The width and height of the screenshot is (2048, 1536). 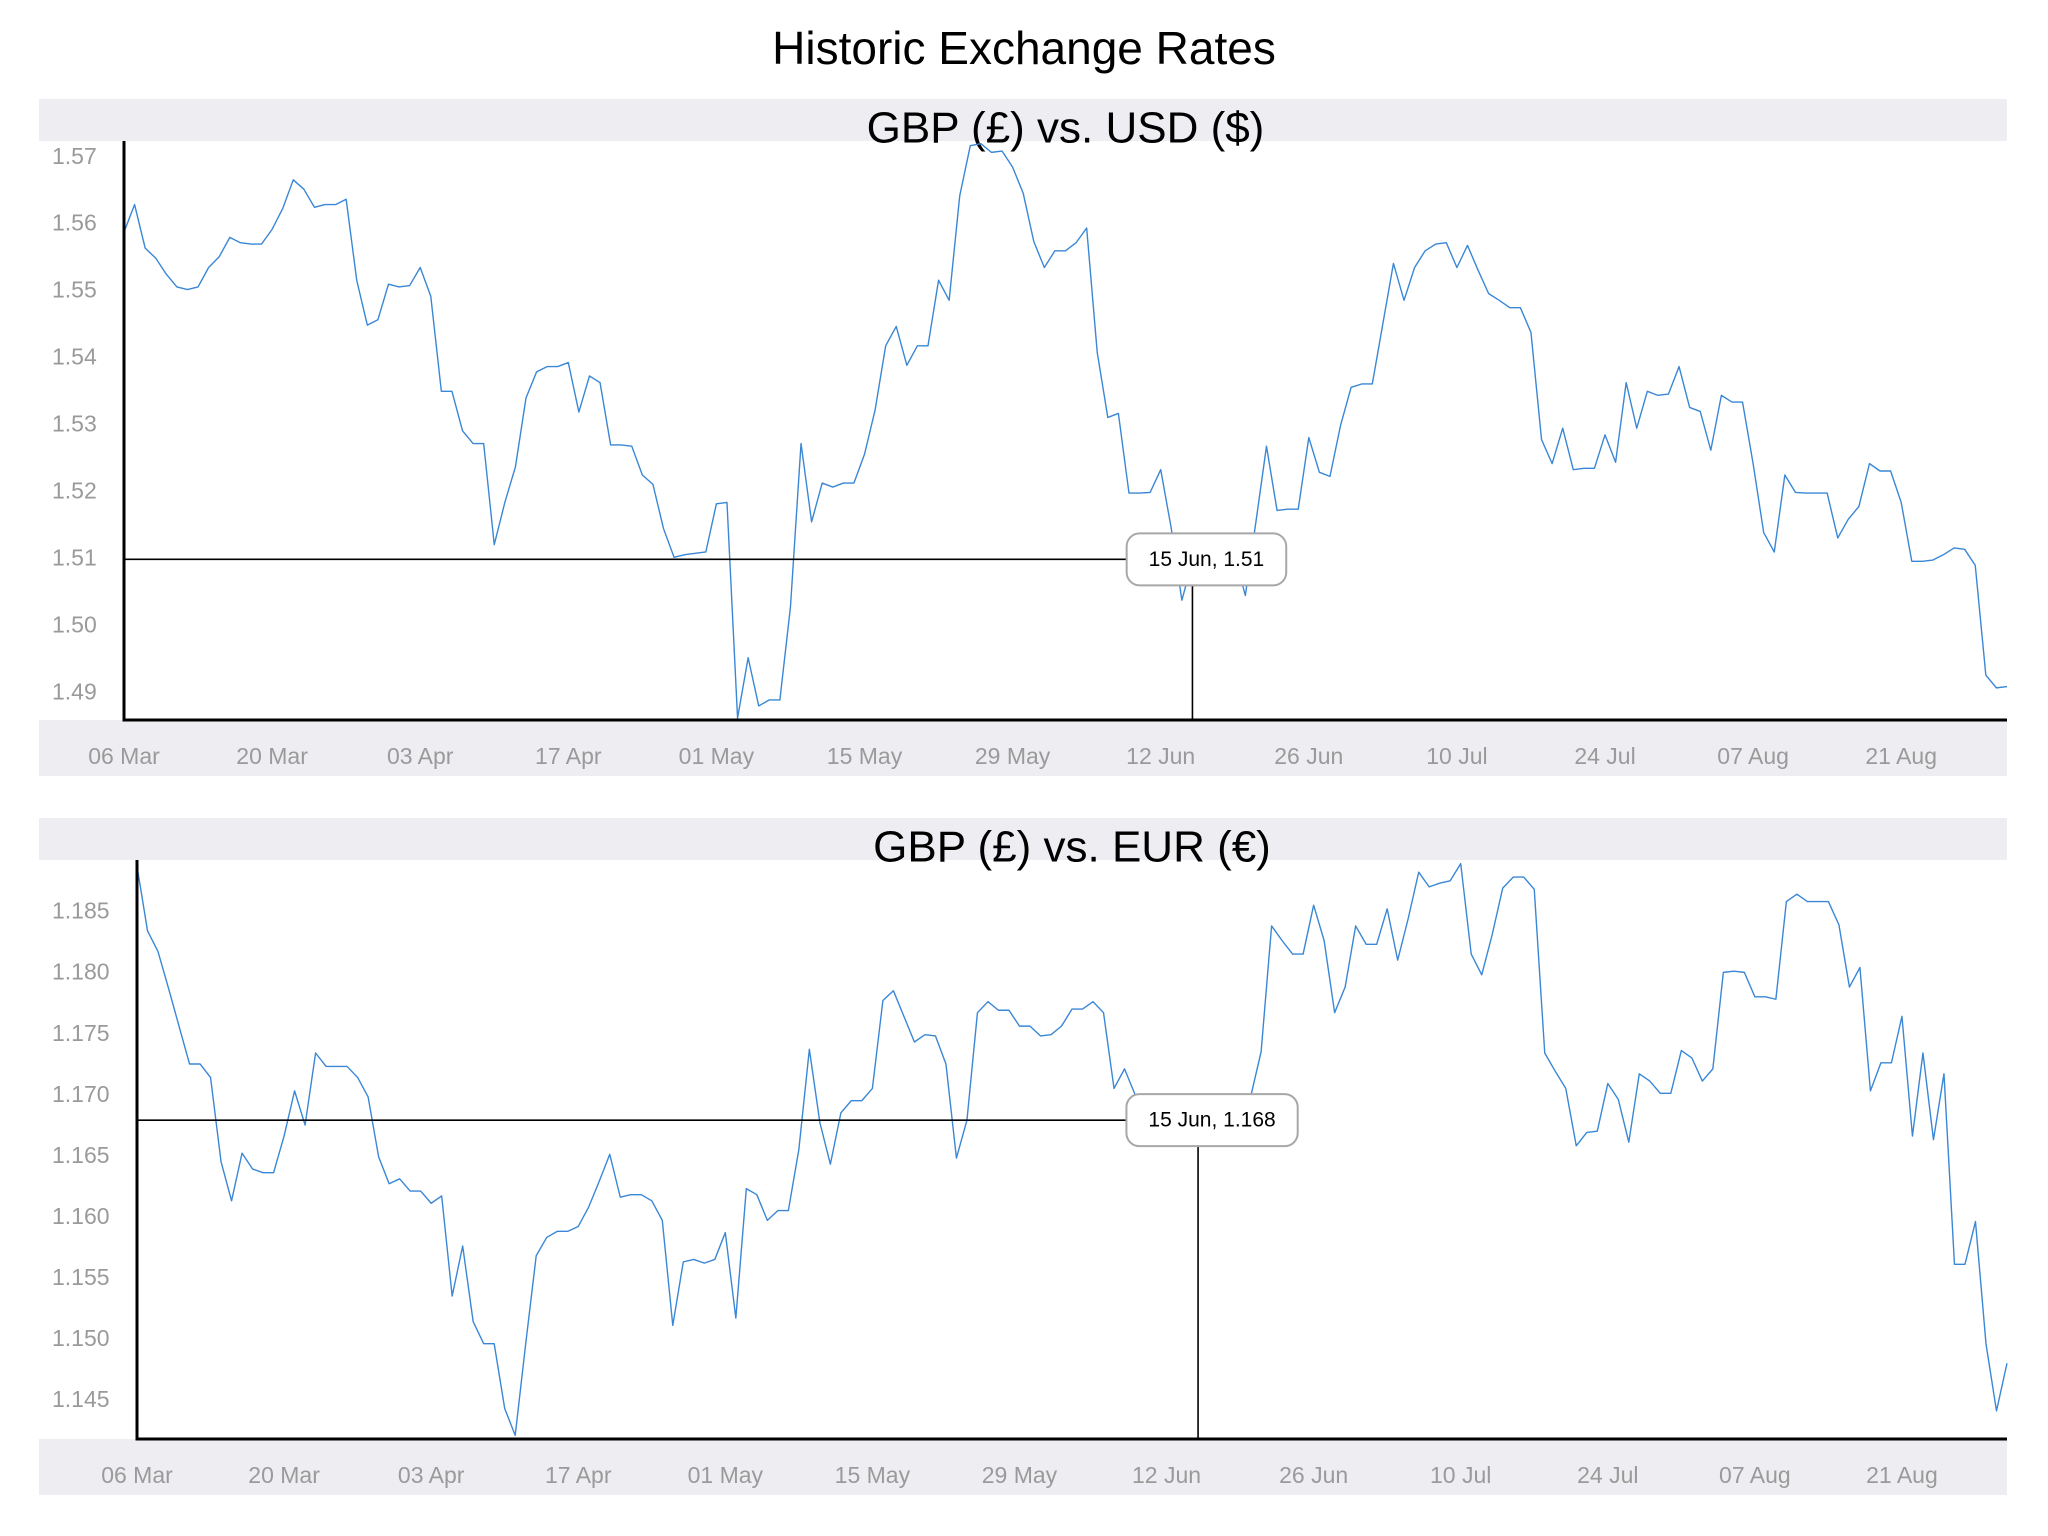 I want to click on y-tick-label: 1.160, so click(x=81, y=1216).